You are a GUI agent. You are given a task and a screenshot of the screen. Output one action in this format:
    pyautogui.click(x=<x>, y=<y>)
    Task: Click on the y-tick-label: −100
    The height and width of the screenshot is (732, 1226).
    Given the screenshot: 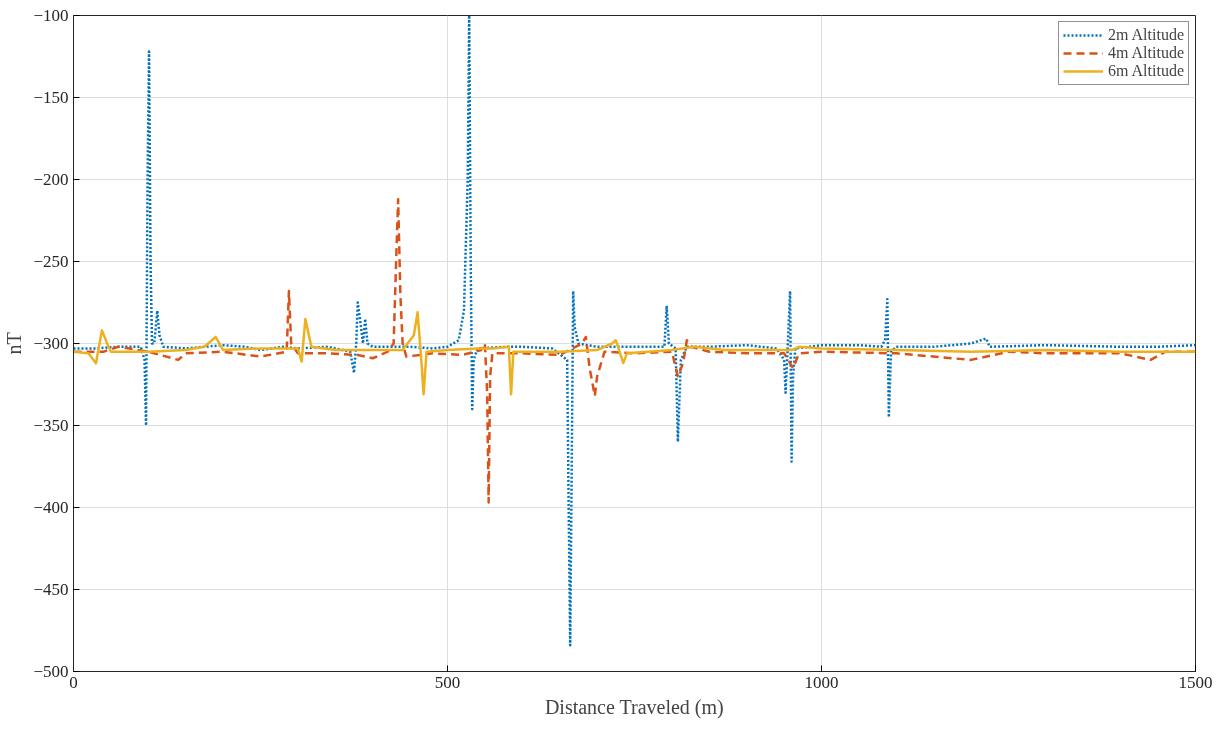 What is the action you would take?
    pyautogui.click(x=51, y=15)
    